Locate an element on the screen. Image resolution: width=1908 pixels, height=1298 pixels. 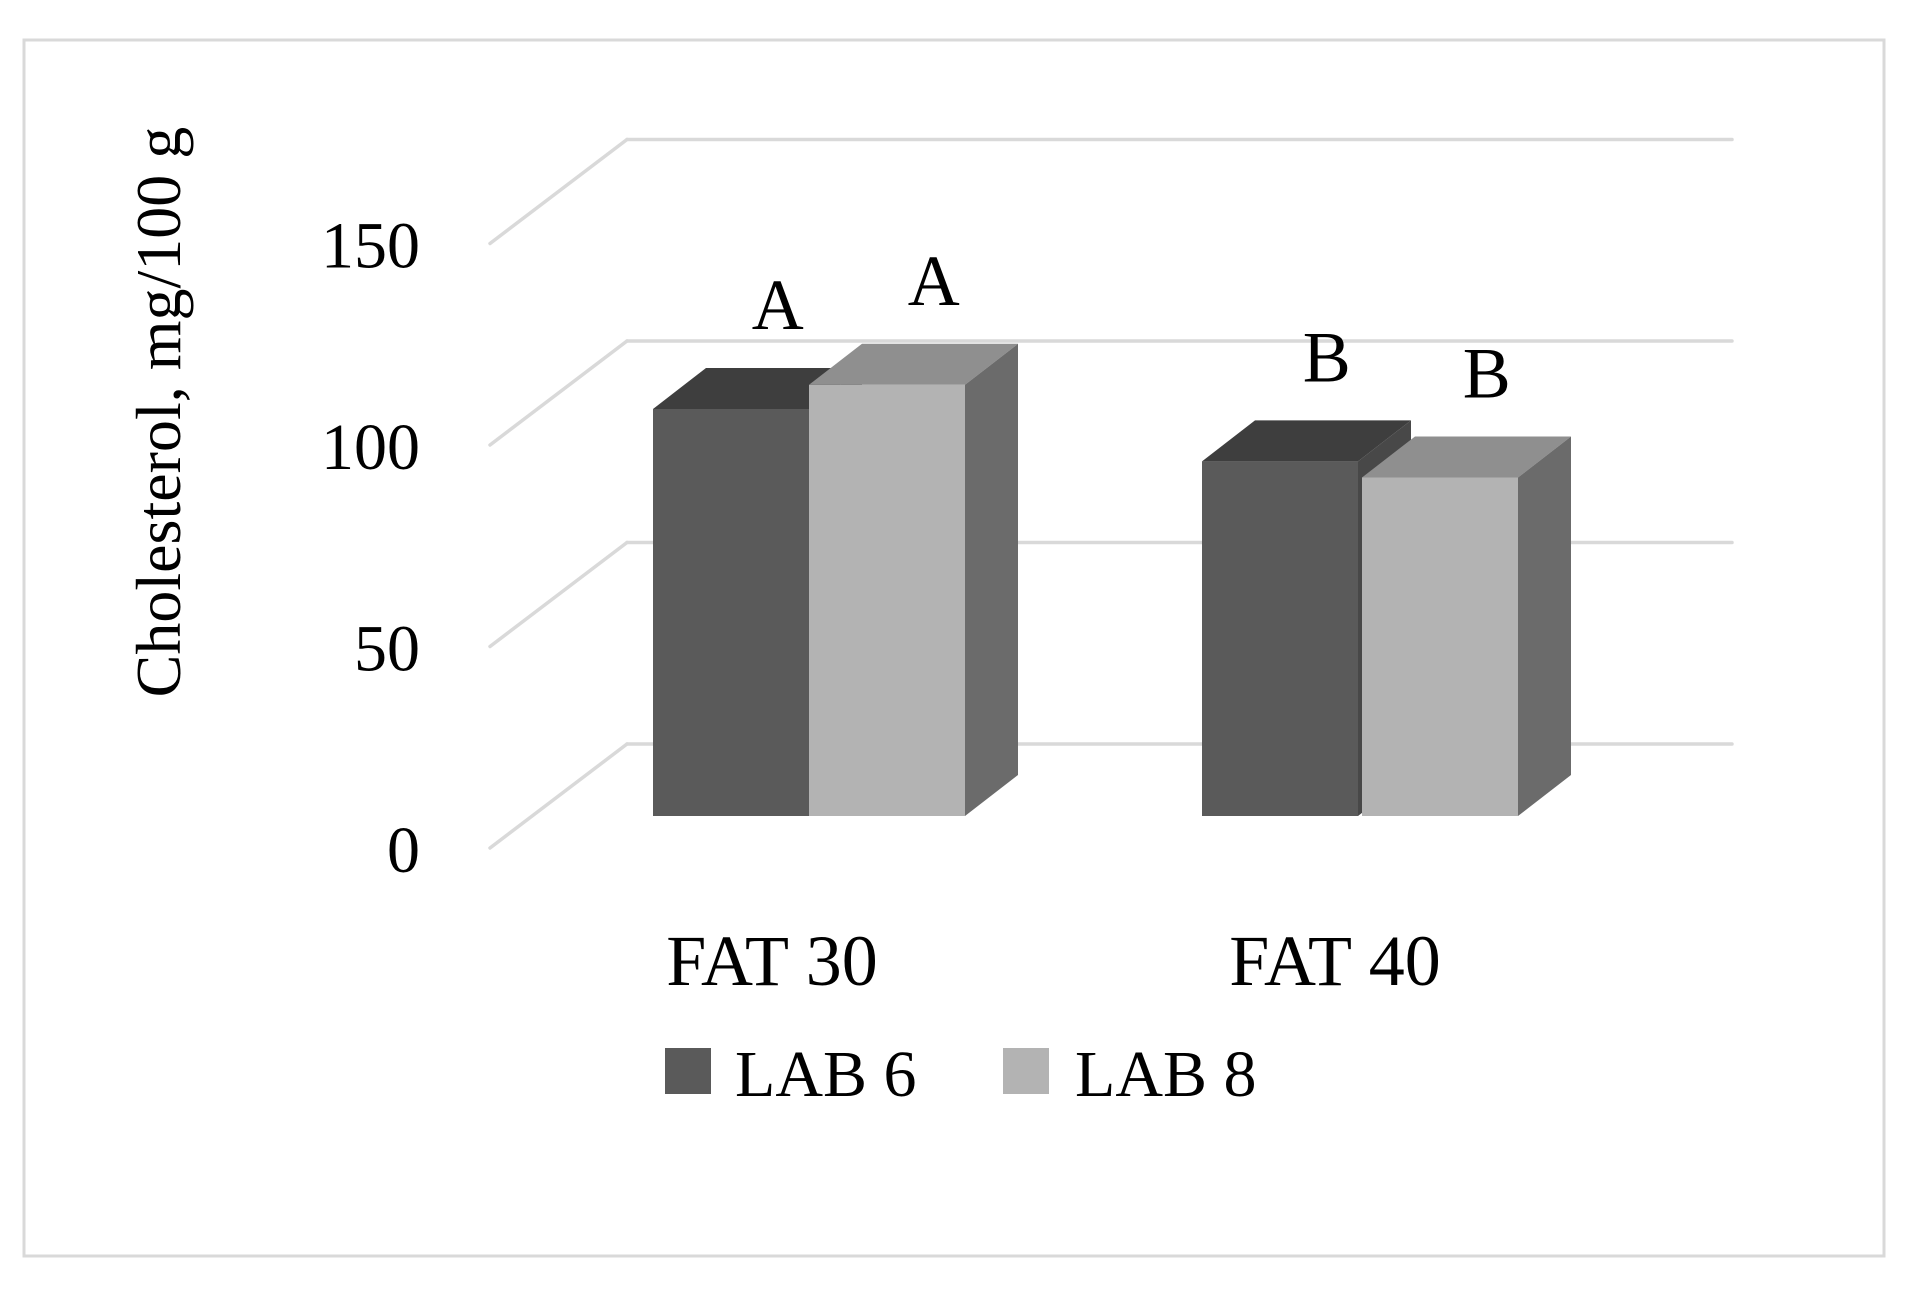
y-axis-tick-labels: 0 50 100 150 is located at coordinates (370, 549).